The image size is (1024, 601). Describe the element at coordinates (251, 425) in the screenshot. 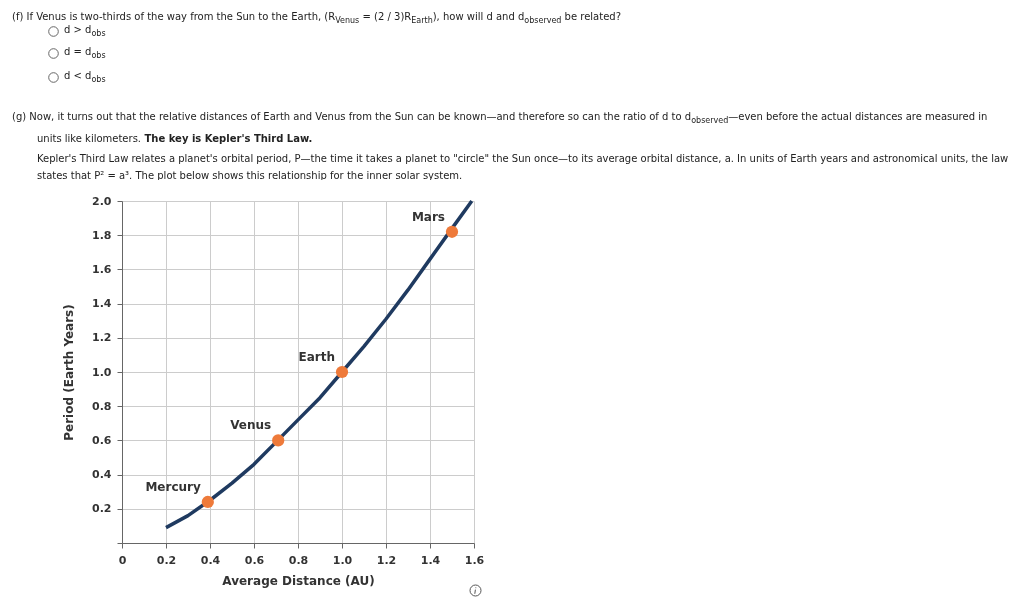

I see `annotation: Venus` at that location.